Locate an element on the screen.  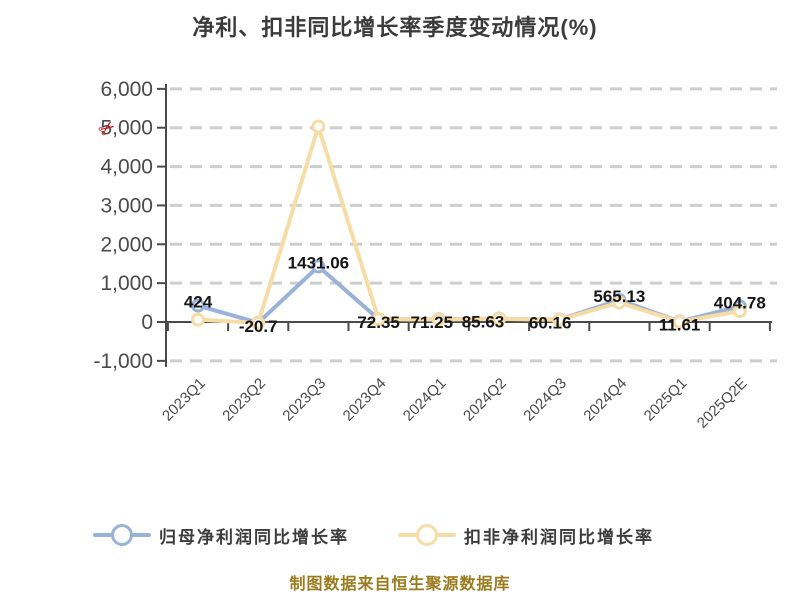
svg-text: 5,000 is located at coordinates (126, 128).